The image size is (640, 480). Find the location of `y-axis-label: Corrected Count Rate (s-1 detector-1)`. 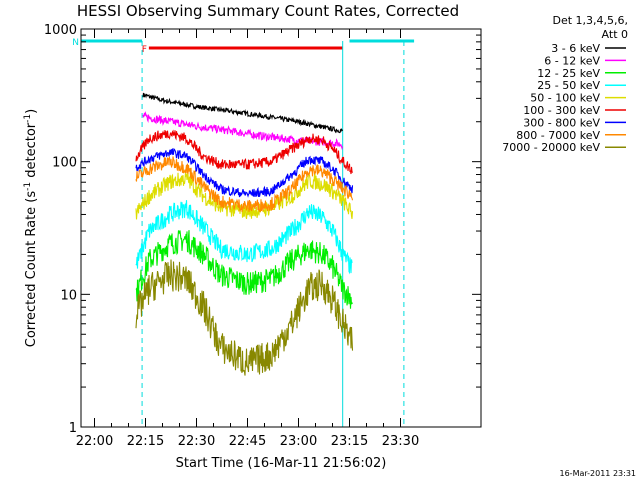

y-axis-label: Corrected Count Rate (s-1 detector-1) is located at coordinates (31, 228).